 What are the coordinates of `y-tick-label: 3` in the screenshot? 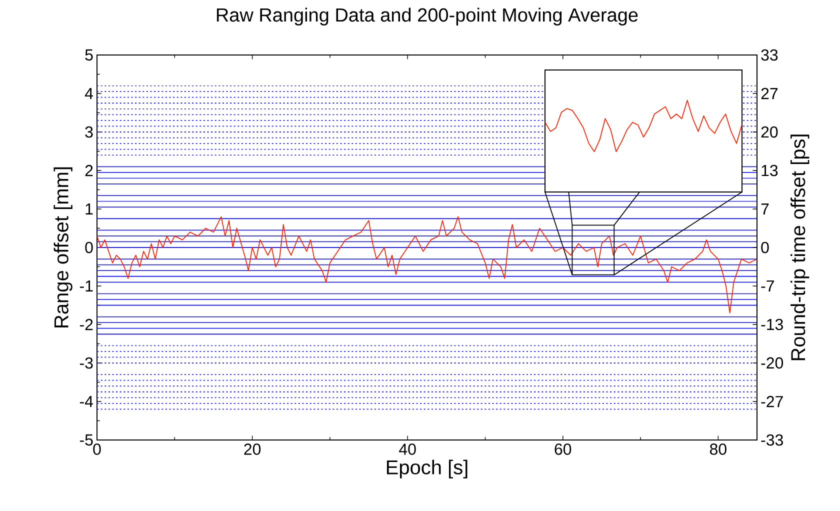 It's located at (89, 132).